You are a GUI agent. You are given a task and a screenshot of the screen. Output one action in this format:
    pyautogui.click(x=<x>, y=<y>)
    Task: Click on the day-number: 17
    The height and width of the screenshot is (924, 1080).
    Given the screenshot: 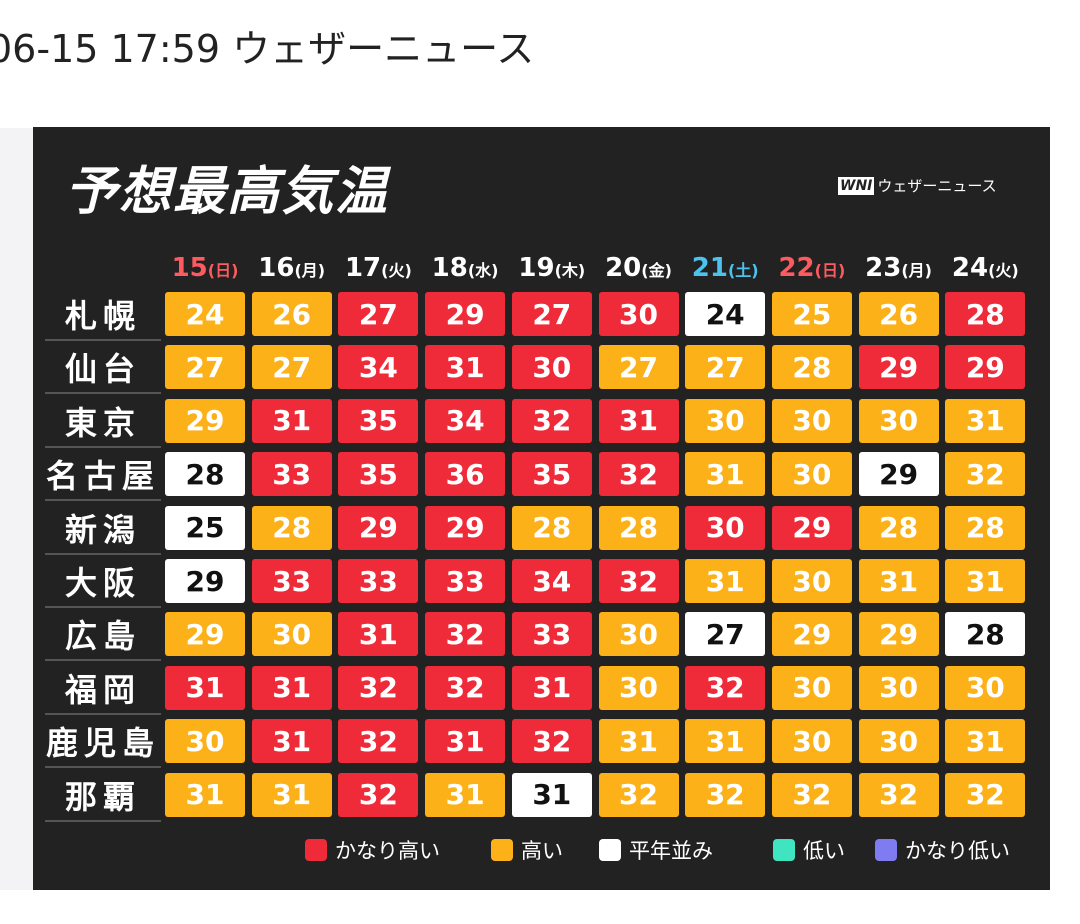 What is the action you would take?
    pyautogui.click(x=363, y=268)
    